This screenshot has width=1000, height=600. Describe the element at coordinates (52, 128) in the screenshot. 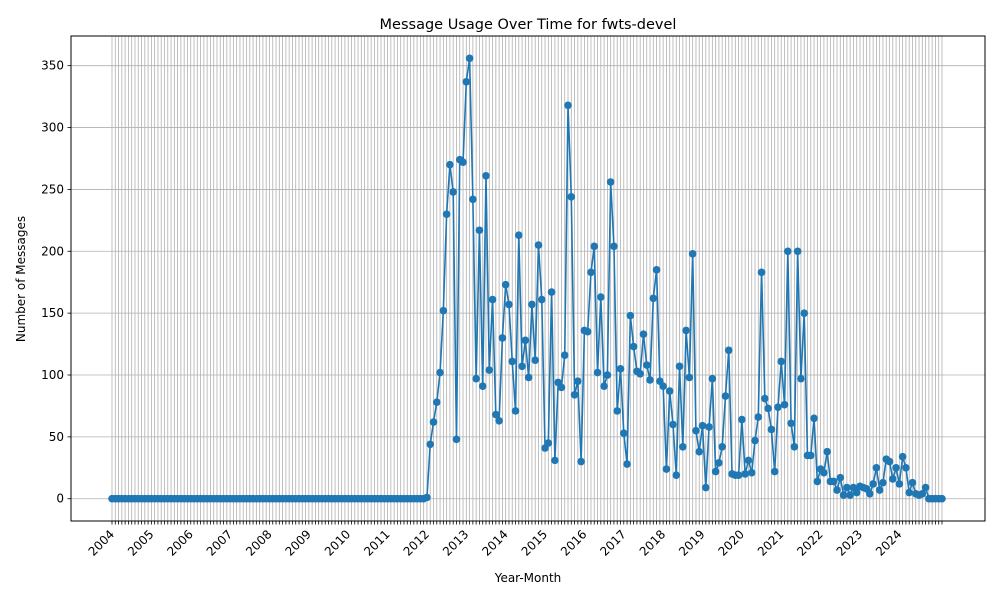

I see `y-tick-label: 300` at that location.